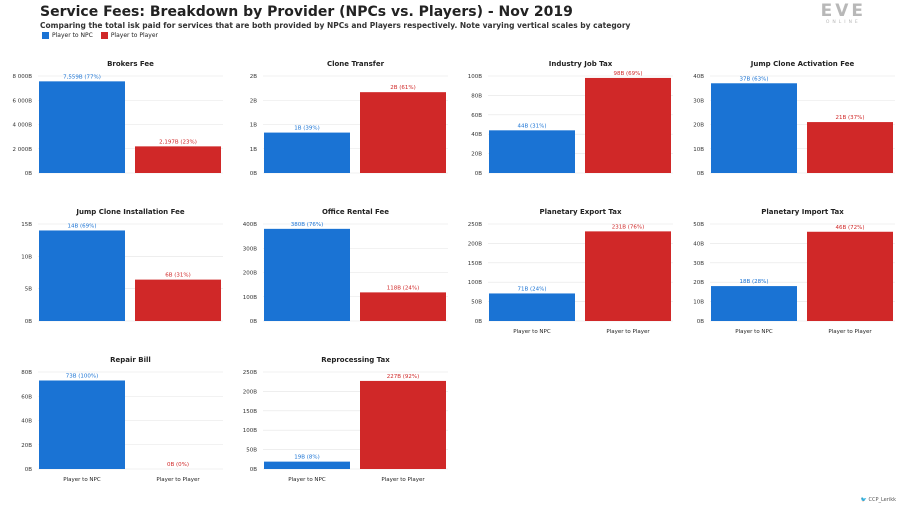 This screenshot has height=506, width=900. Describe the element at coordinates (82, 376) in the screenshot. I see `data-label: 73B (100%)` at that location.